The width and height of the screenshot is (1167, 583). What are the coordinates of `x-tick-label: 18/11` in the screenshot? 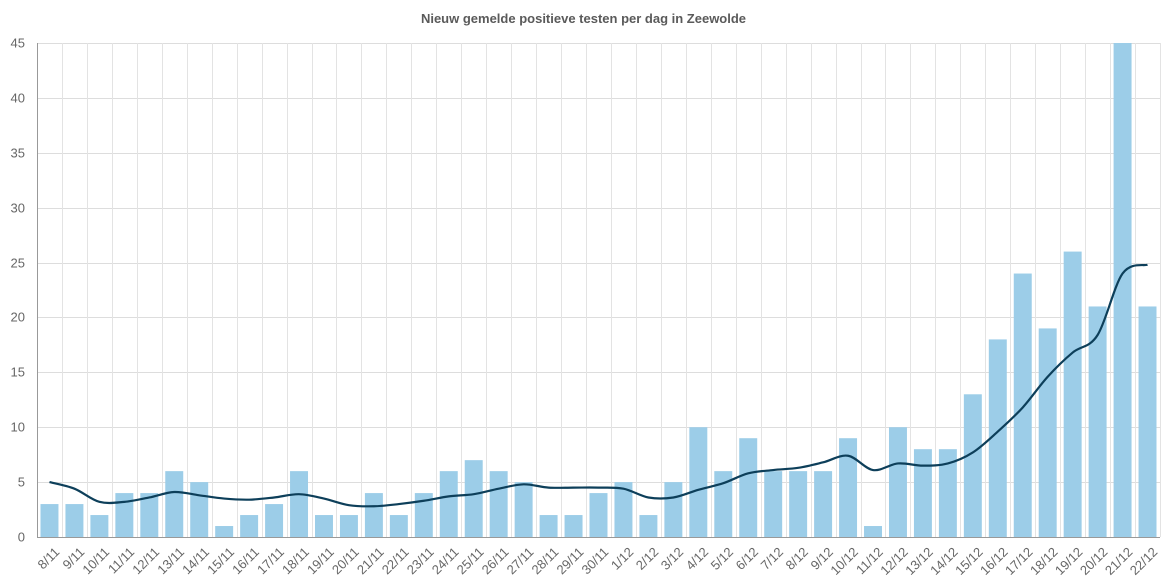 It's located at (295, 560).